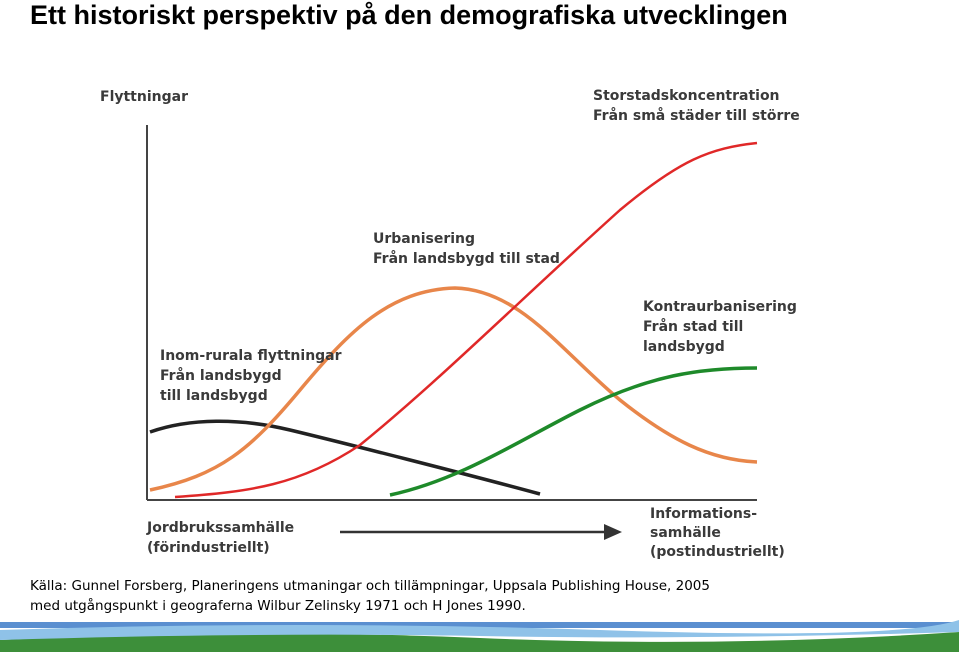 The width and height of the screenshot is (959, 652). What do you see at coordinates (214, 396) in the screenshot?
I see `curve-label: till landsbygd` at bounding box center [214, 396].